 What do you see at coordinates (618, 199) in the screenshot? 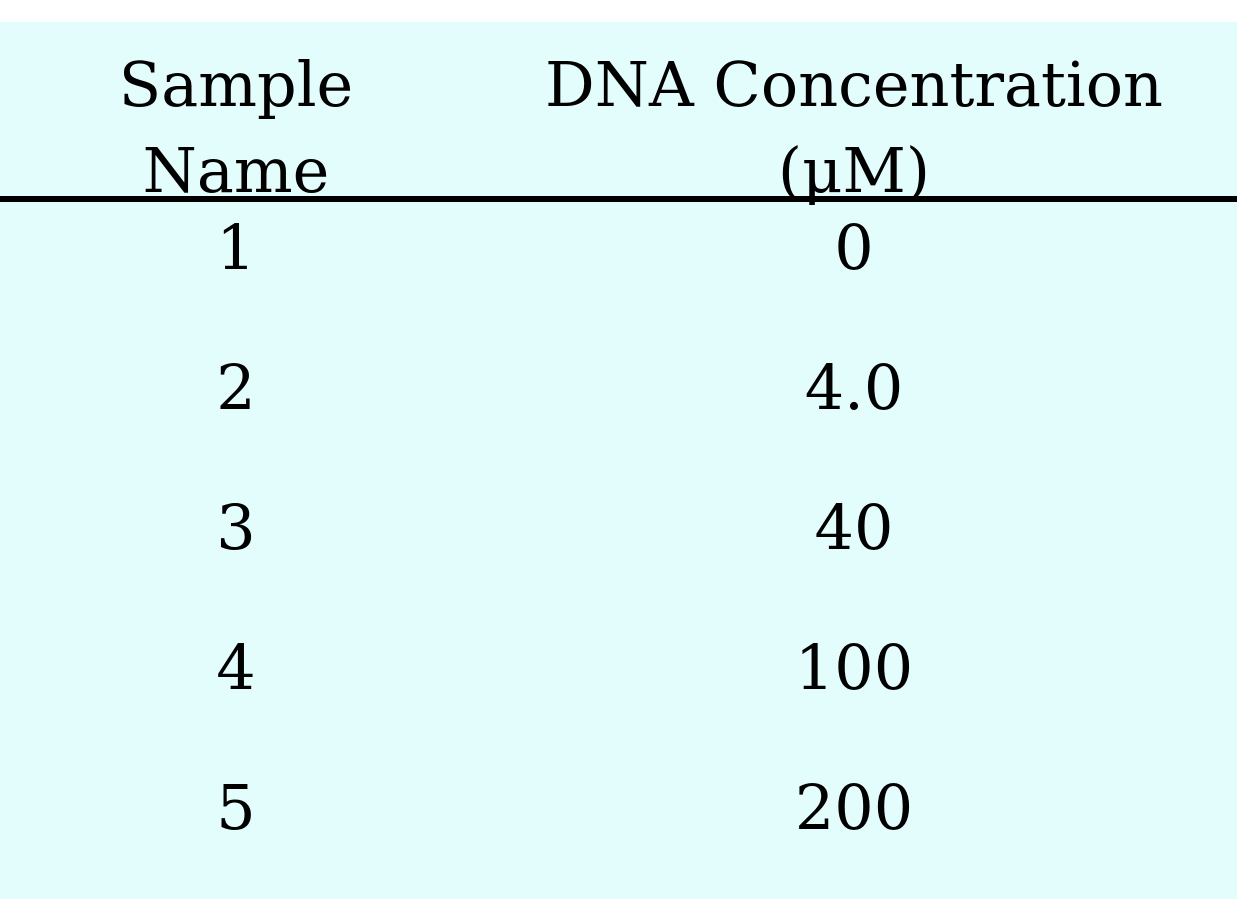
I see `header-divider` at bounding box center [618, 199].